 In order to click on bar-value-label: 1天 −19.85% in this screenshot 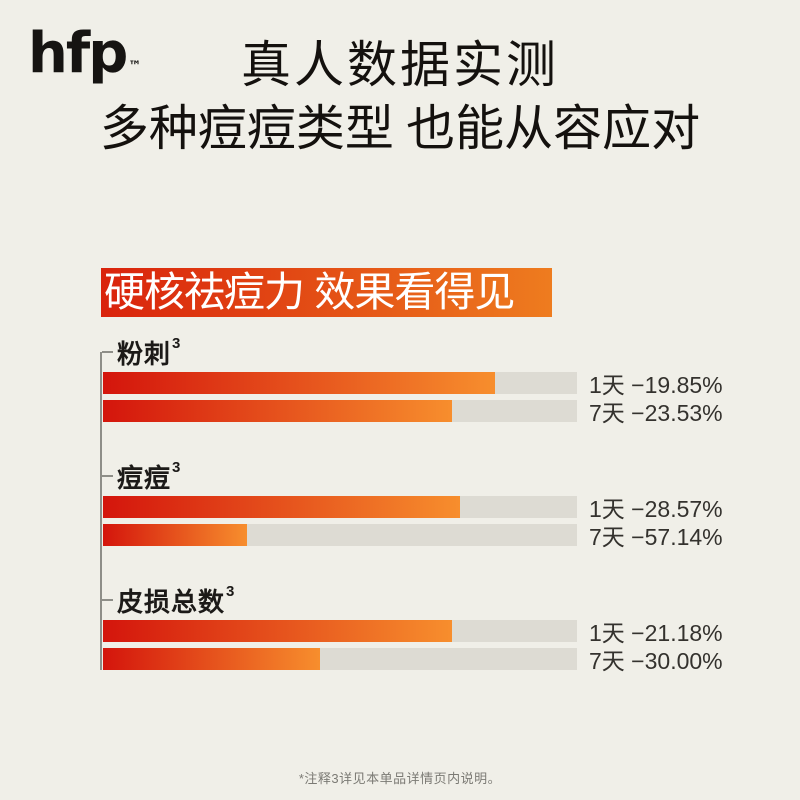, I will do `click(656, 385)`.